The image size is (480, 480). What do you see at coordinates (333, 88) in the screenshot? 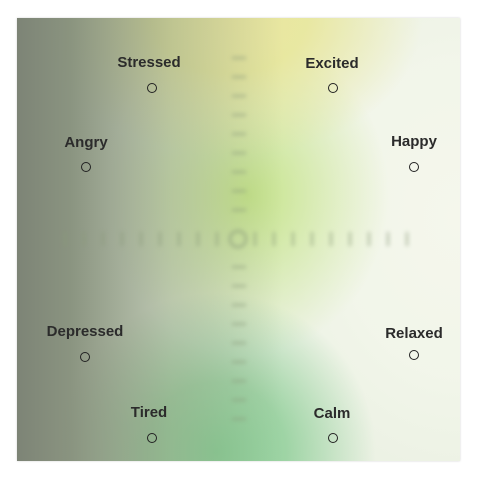
I see `mood-dot-excited` at bounding box center [333, 88].